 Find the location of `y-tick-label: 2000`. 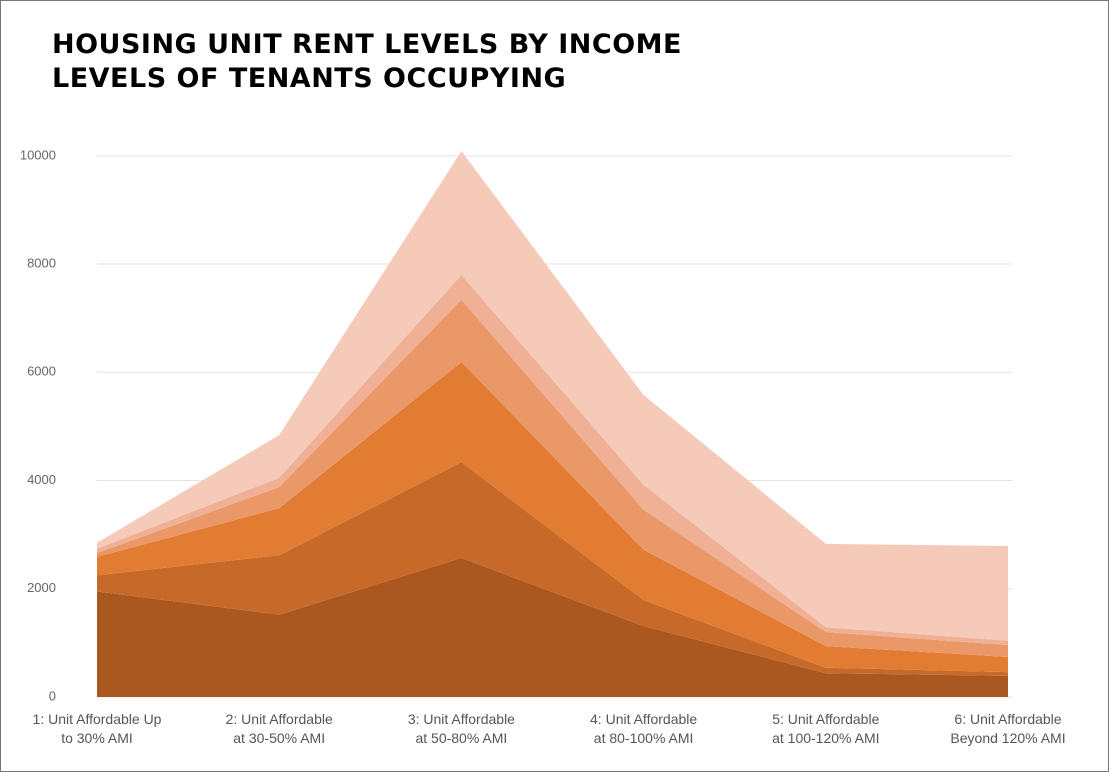

y-tick-label: 2000 is located at coordinates (41, 587).